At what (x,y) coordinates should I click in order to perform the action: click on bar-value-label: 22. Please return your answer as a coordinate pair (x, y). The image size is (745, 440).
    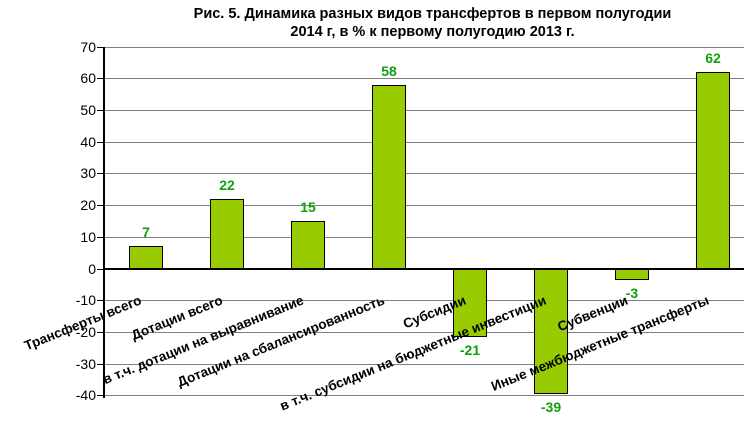
    Looking at the image, I should click on (227, 185).